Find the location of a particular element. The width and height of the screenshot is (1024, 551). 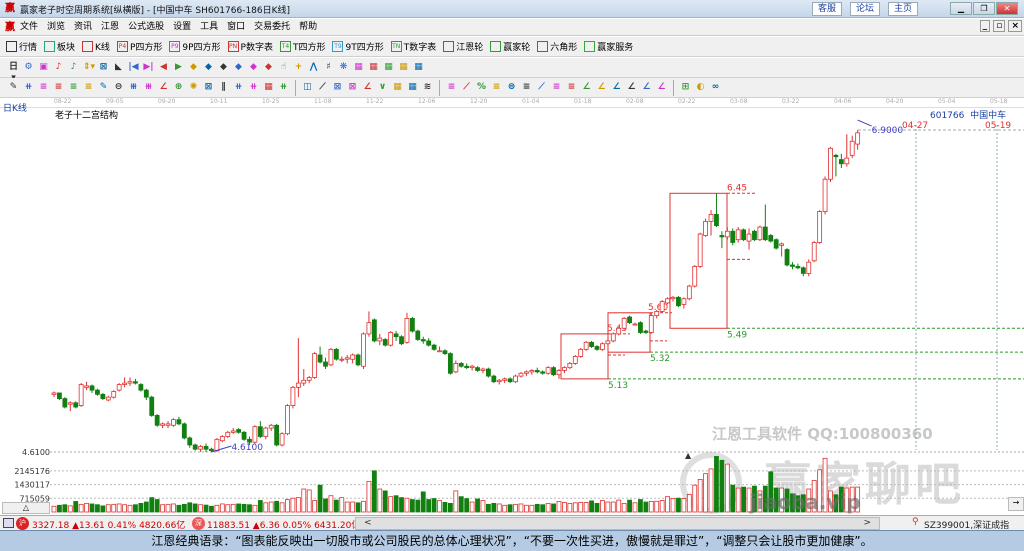

toolbar-button-5: PN P数字表 is located at coordinates (250, 46).